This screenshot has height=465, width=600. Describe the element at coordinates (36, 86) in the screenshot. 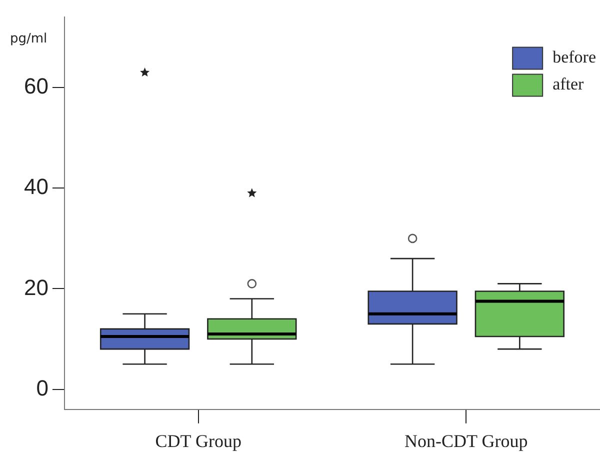

I see `y-tick-label: 60` at that location.